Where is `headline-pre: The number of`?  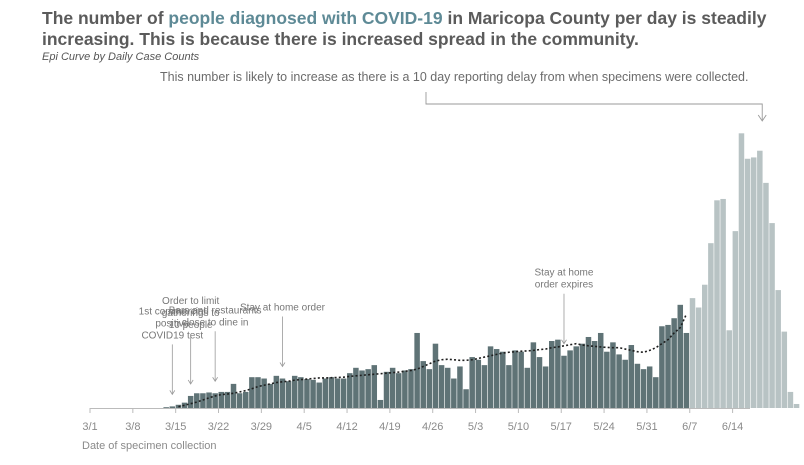
headline-pre: The number of is located at coordinates (105, 18).